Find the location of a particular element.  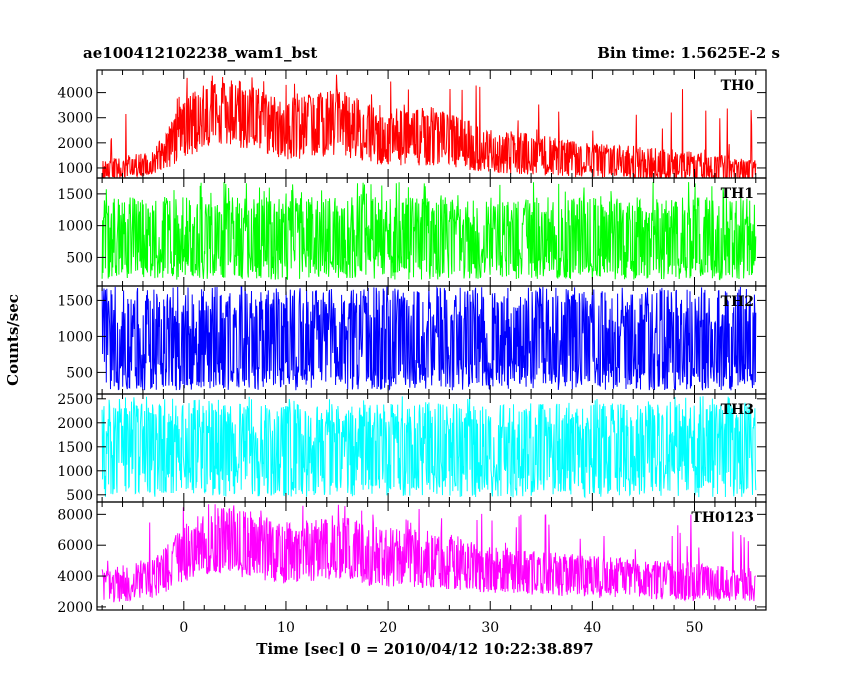

y-tick-label: 2500 is located at coordinates (75, 400).